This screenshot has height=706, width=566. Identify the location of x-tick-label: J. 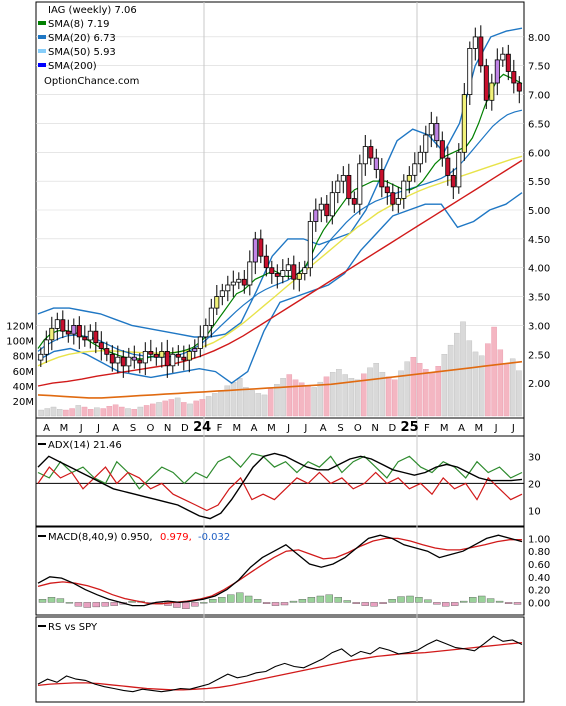
(81, 428).